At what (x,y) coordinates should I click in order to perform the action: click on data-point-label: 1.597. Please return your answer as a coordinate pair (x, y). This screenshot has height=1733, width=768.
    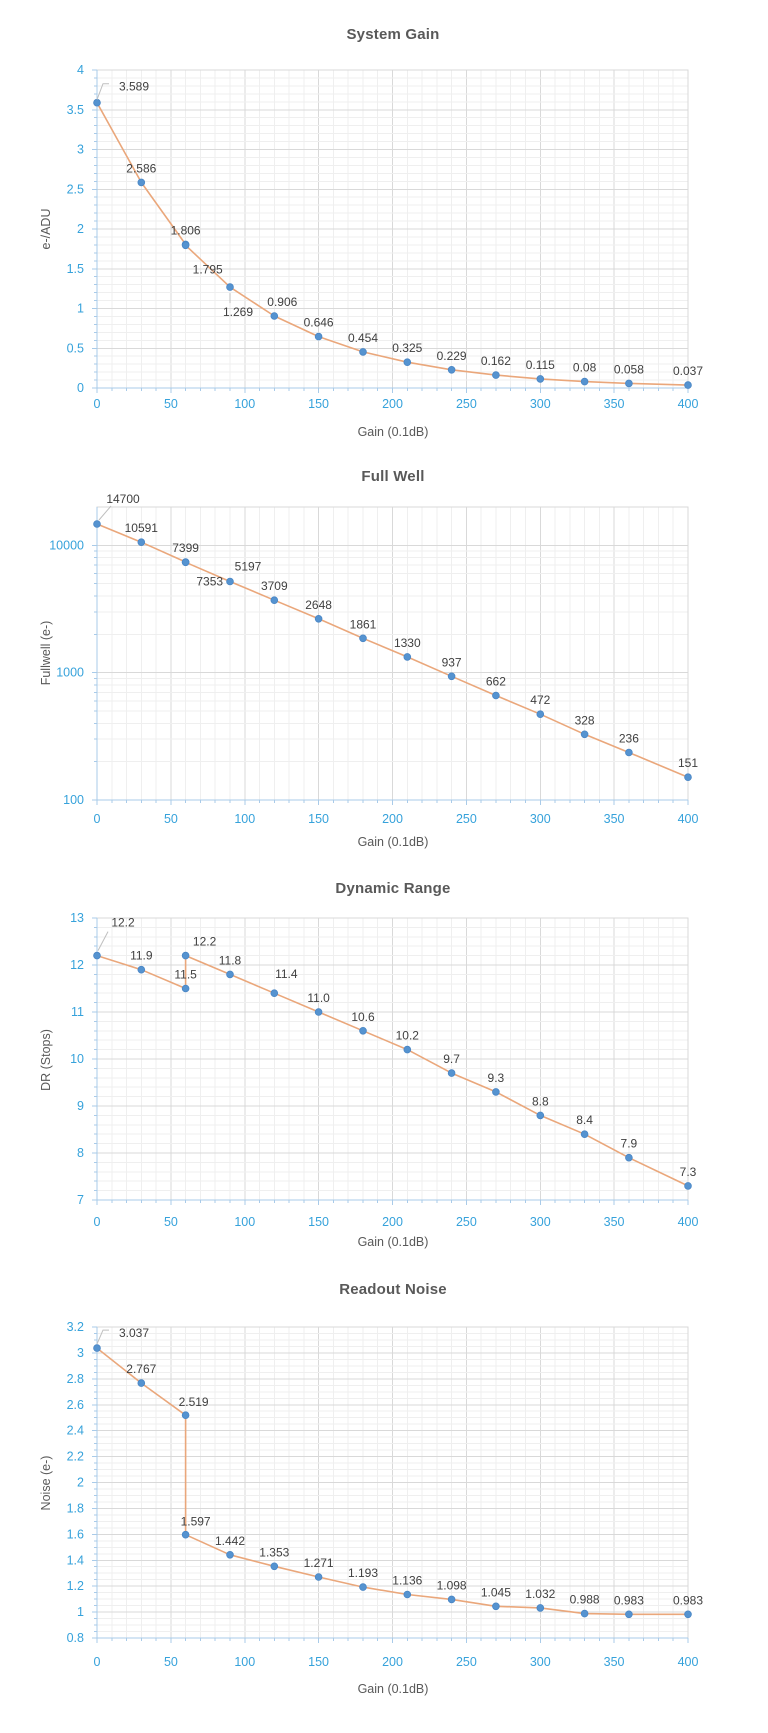
    Looking at the image, I should click on (196, 1522).